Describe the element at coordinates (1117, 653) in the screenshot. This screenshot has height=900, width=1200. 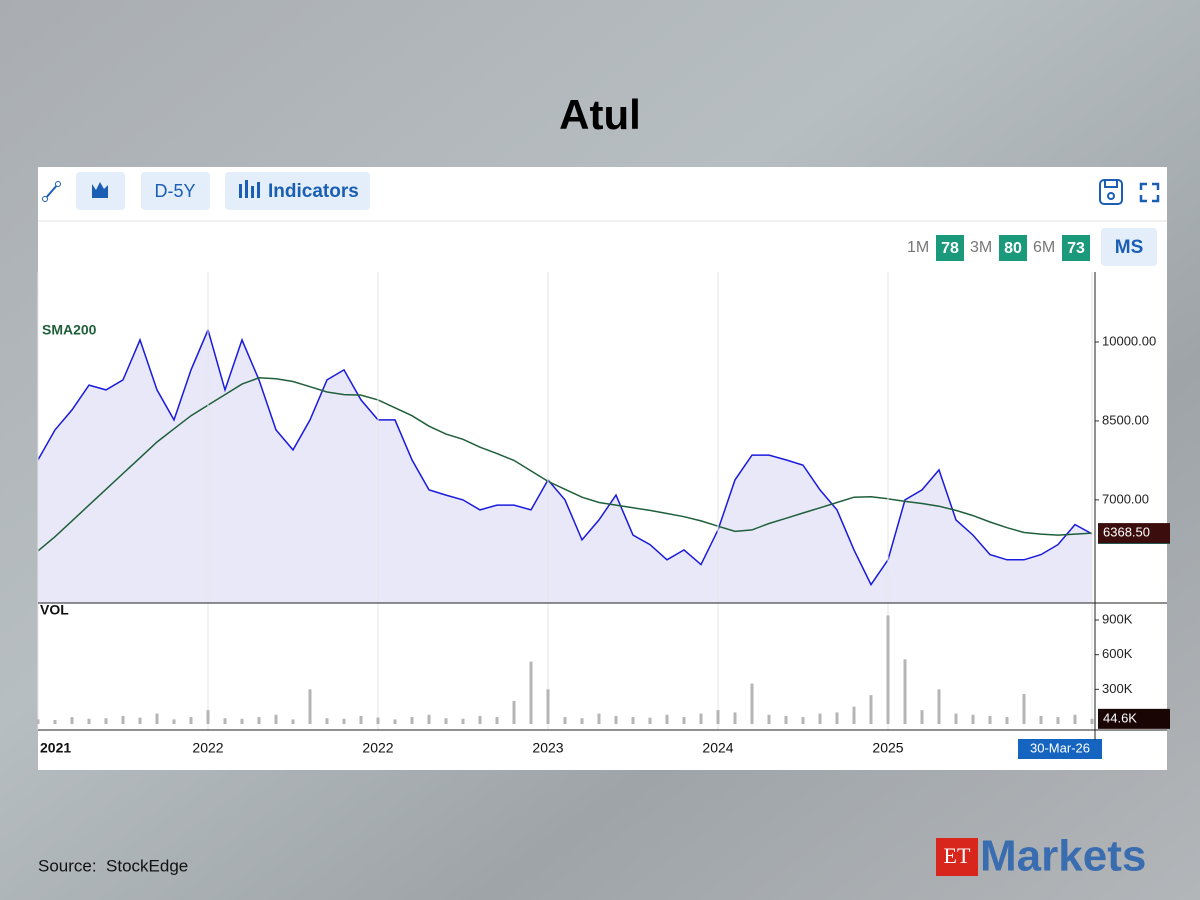
I see `y-tick-label: 600K` at that location.